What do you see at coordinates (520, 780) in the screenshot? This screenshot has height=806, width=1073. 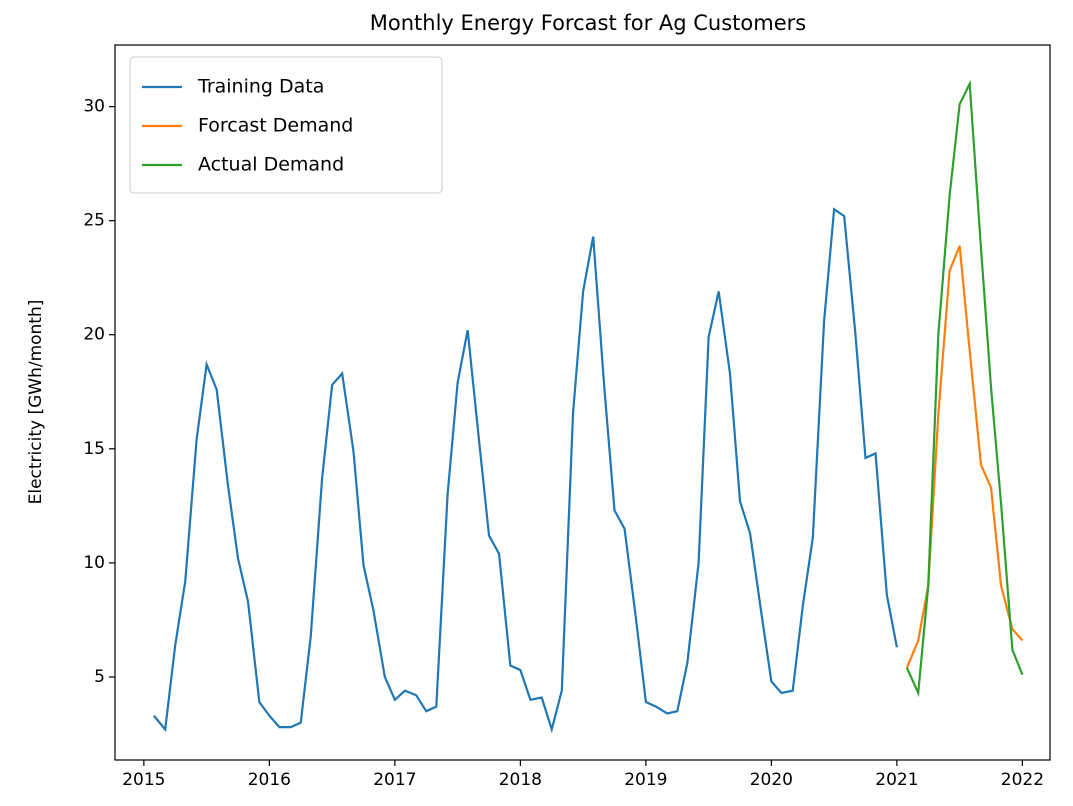 I see `x-tick-label: 2018` at bounding box center [520, 780].